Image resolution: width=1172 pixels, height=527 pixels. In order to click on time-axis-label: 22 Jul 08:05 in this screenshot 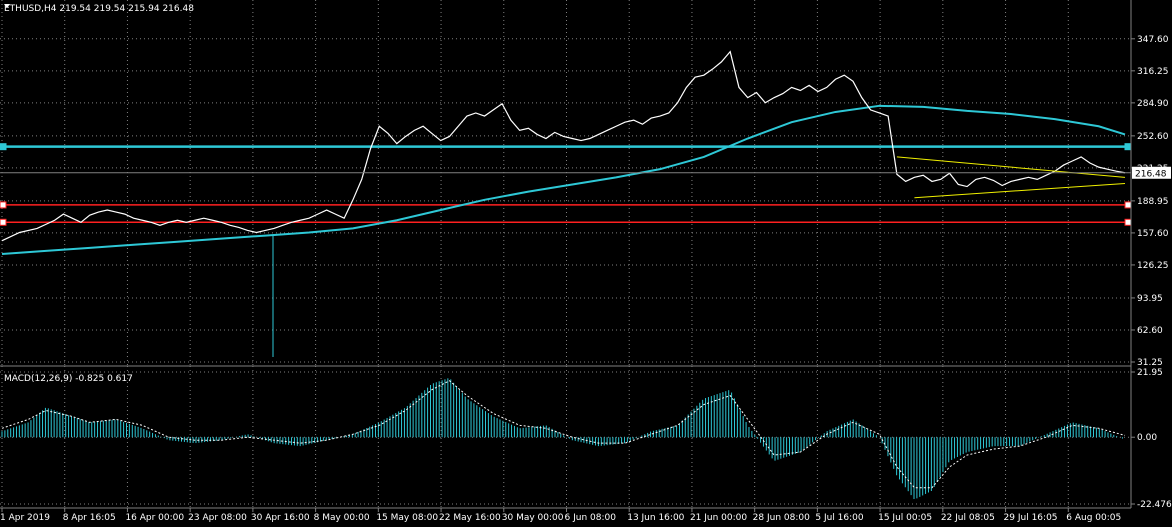, I will do `click(968, 518)`.